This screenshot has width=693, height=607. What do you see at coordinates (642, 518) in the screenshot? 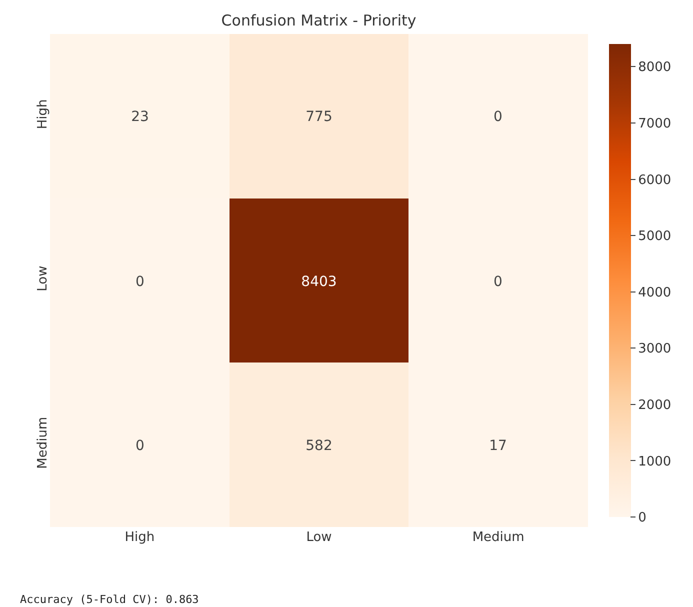
I see `color-bar-label: 0` at bounding box center [642, 518].